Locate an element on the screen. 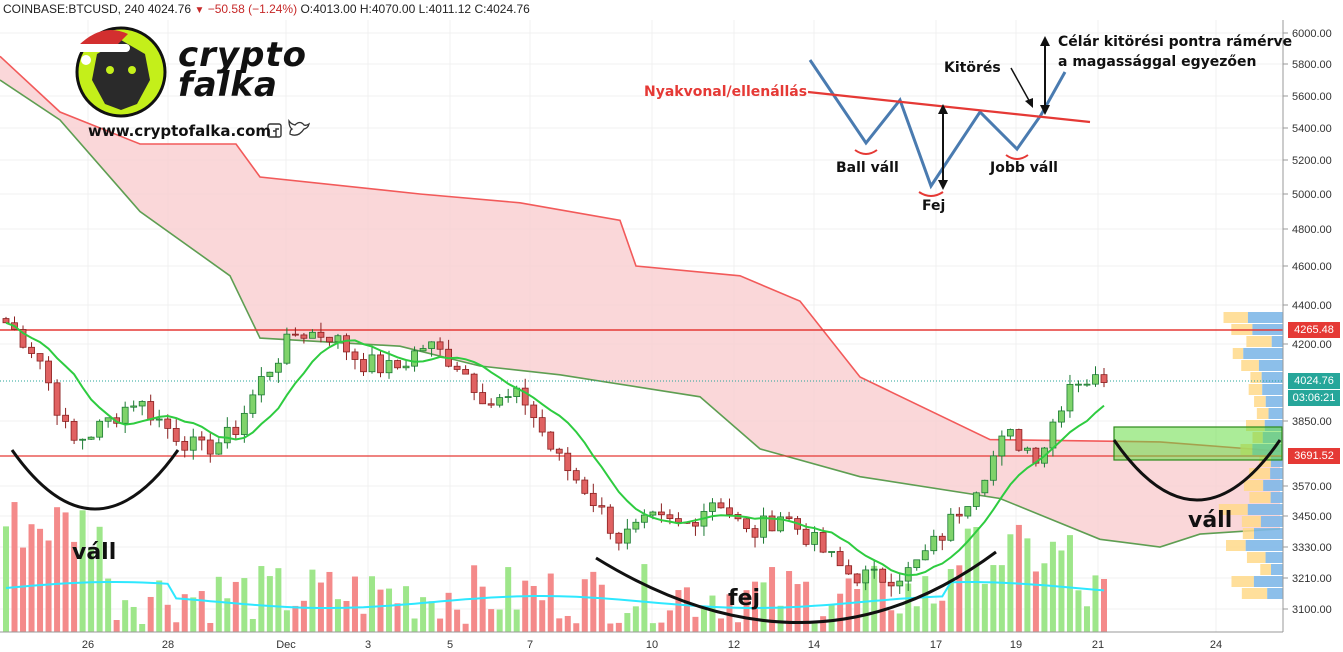  time-axis: 26 28 Dec 3 5 7 10 12 14 17 19 21 24 is located at coordinates (652, 645).